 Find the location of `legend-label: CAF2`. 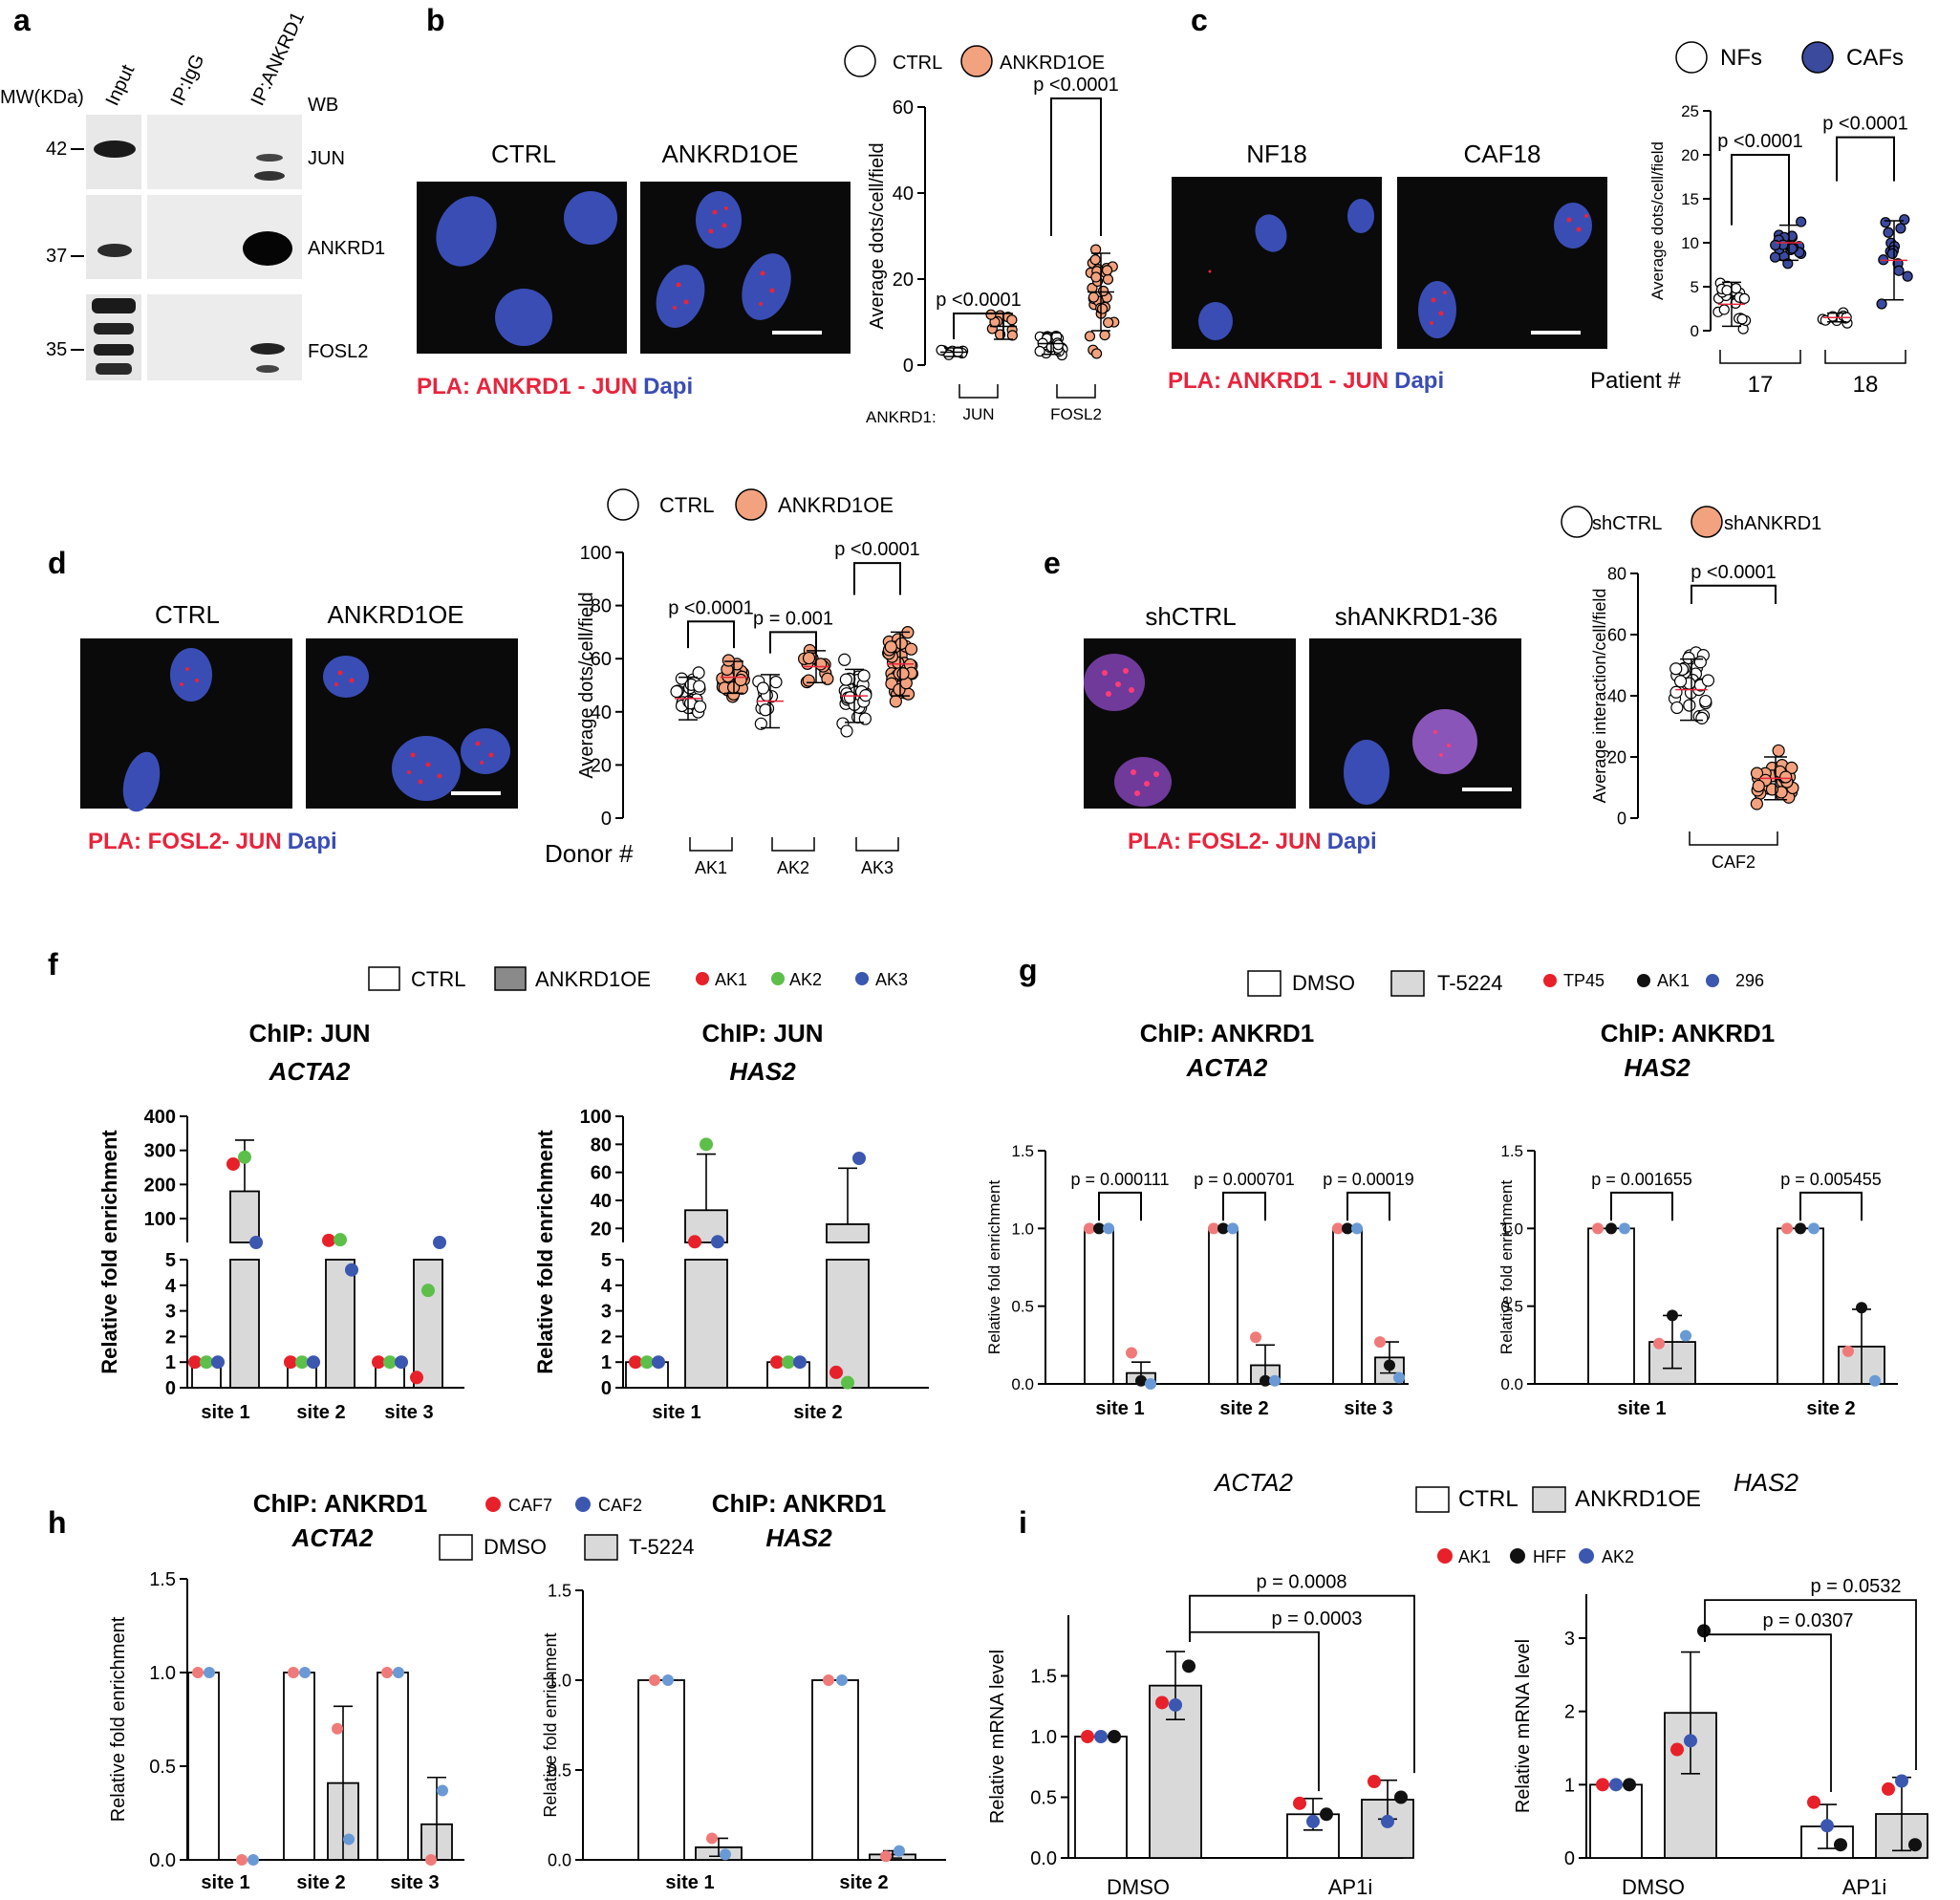

legend-label: CAF2 is located at coordinates (620, 1506).